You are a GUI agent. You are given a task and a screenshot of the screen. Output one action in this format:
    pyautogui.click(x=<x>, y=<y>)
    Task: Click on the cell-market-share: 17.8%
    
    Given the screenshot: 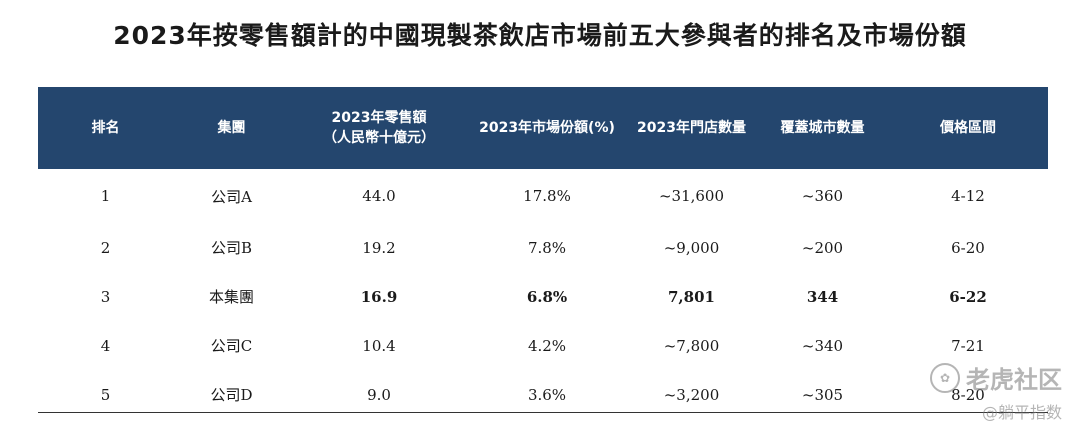 What is the action you would take?
    pyautogui.click(x=547, y=196)
    